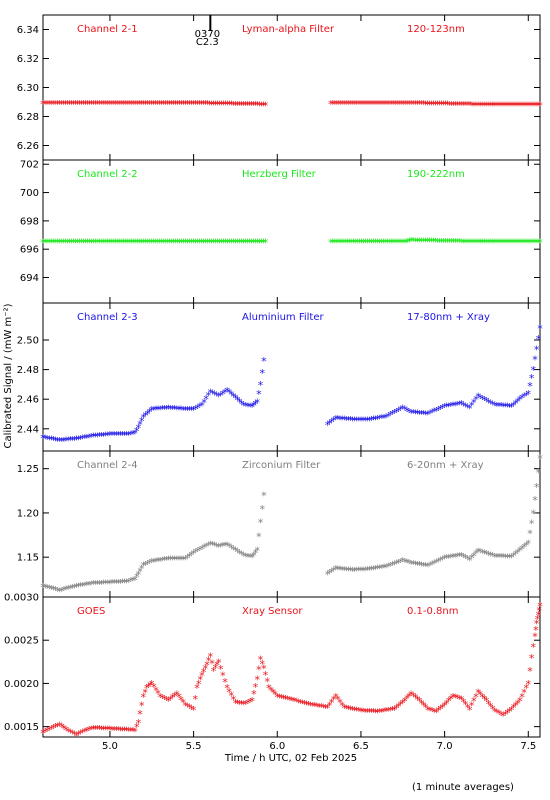 This screenshot has width=550, height=800. What do you see at coordinates (436, 29) in the screenshot?
I see `panel-band-label: 120-123nm` at bounding box center [436, 29].